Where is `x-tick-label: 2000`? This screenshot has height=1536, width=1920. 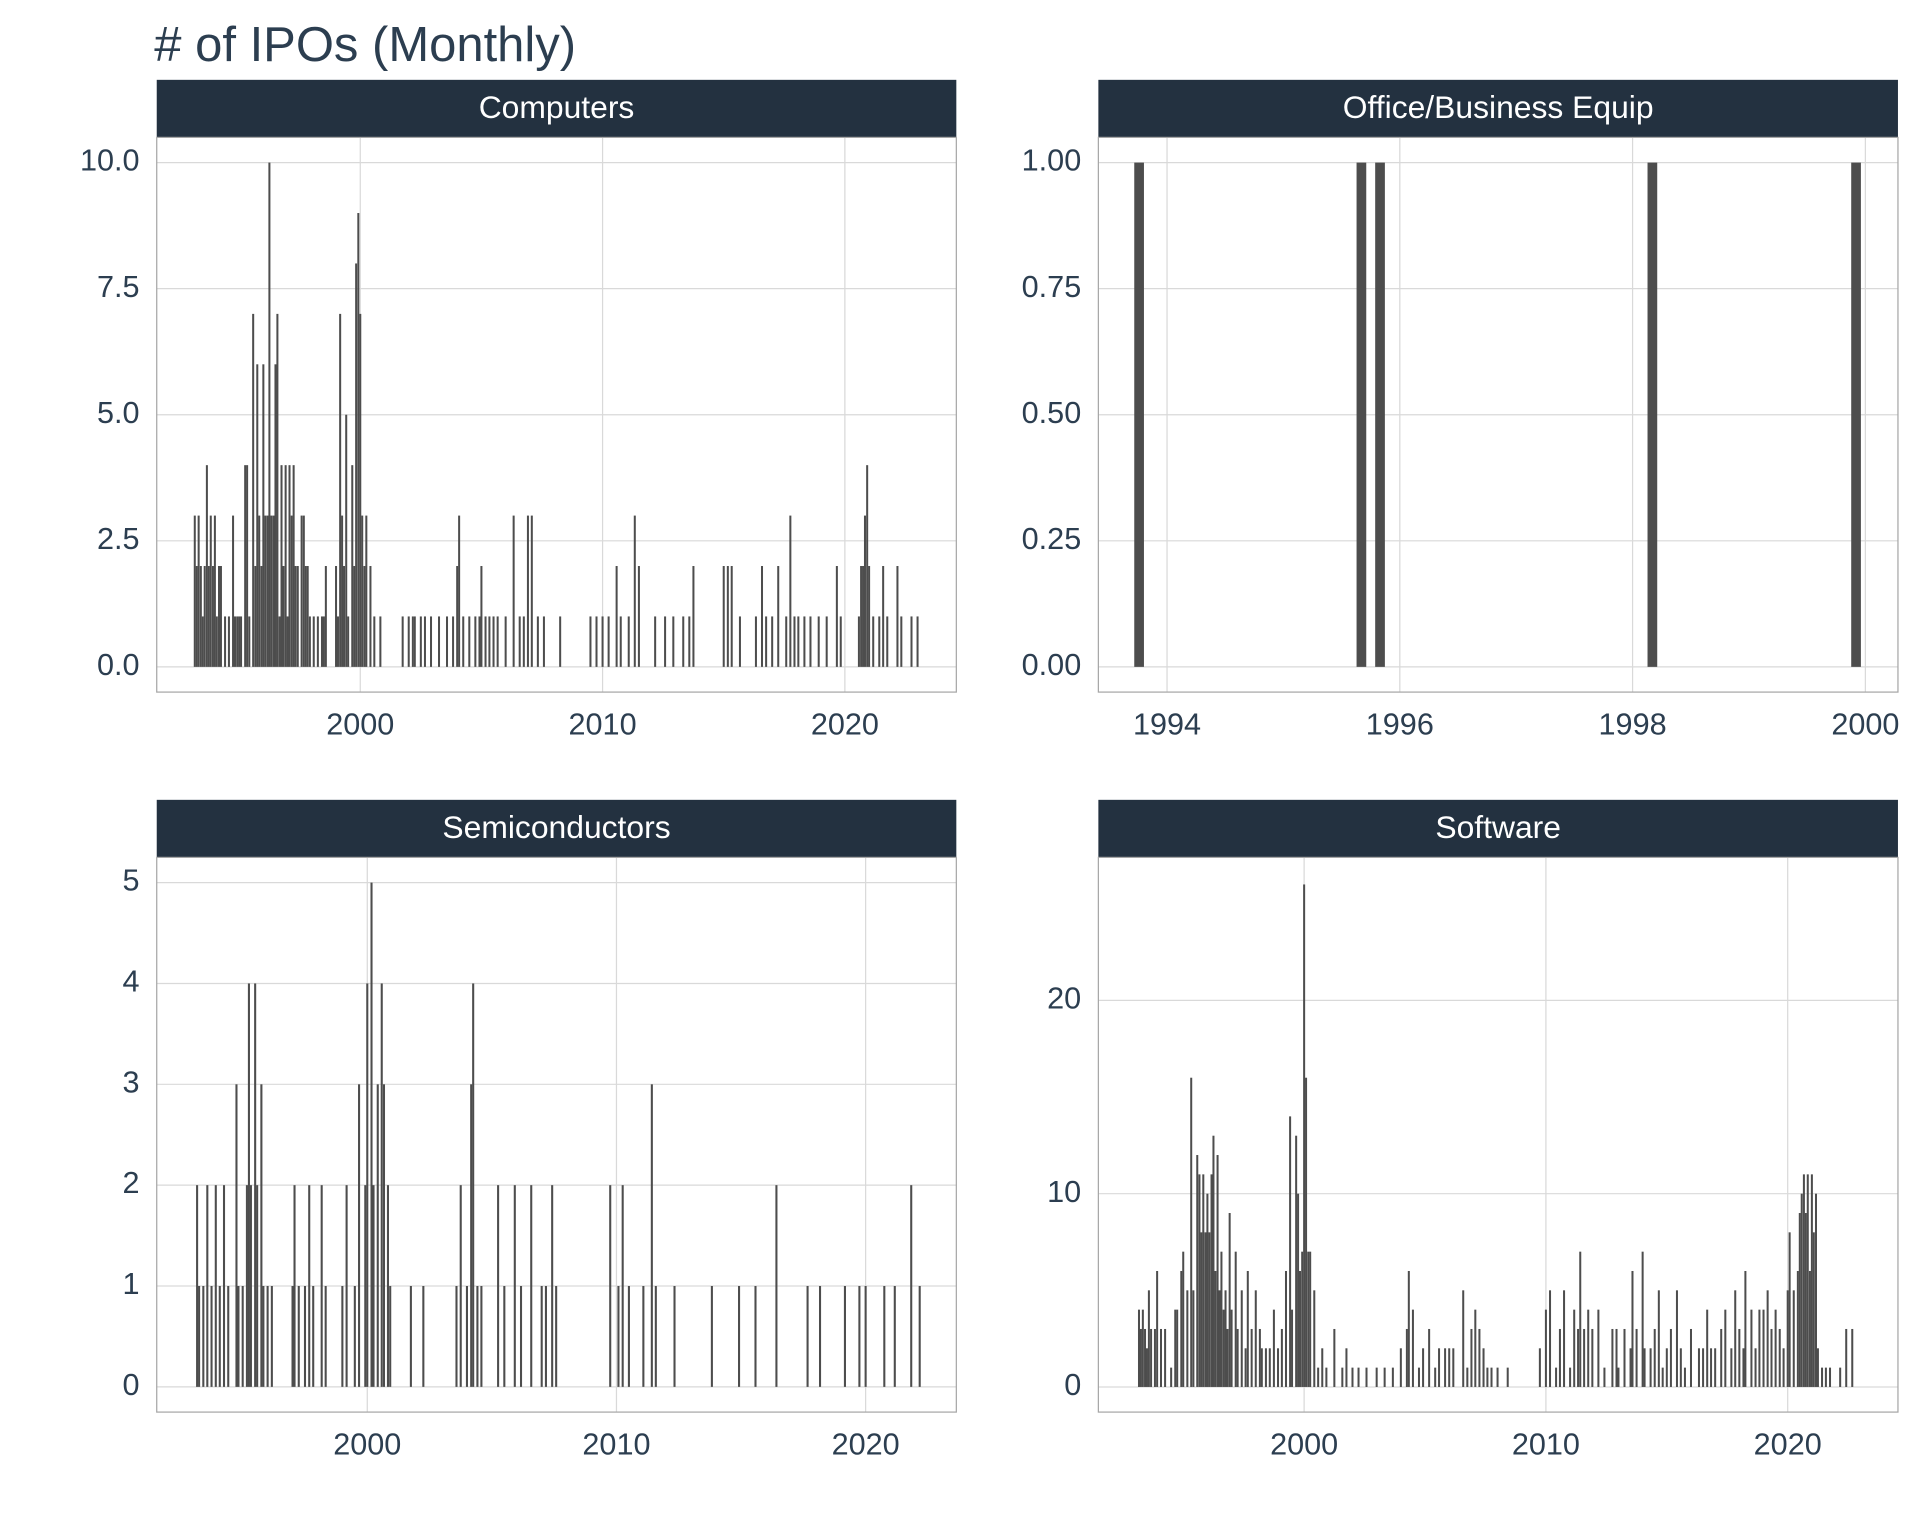 x-tick-label: 2000 is located at coordinates (360, 724).